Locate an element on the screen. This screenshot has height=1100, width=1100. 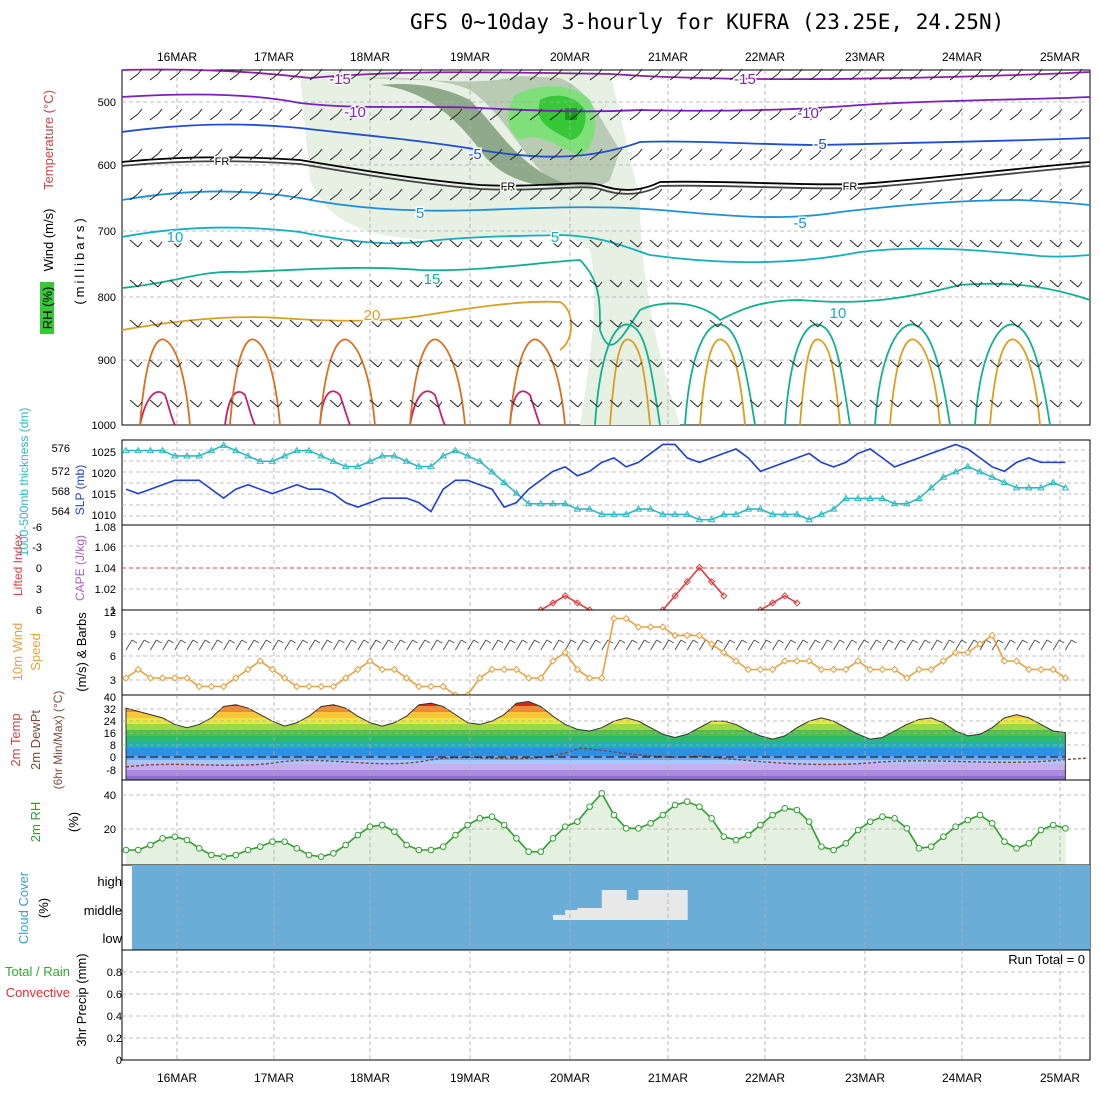
contour-label: 10 is located at coordinates (175, 237).